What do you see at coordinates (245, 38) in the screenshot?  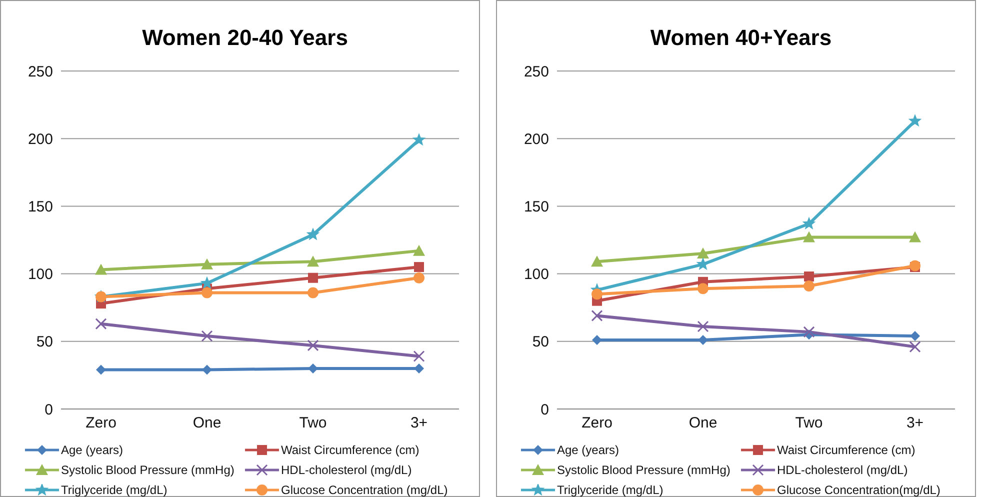 I see `chart-title: Women 20-40 Years` at bounding box center [245, 38].